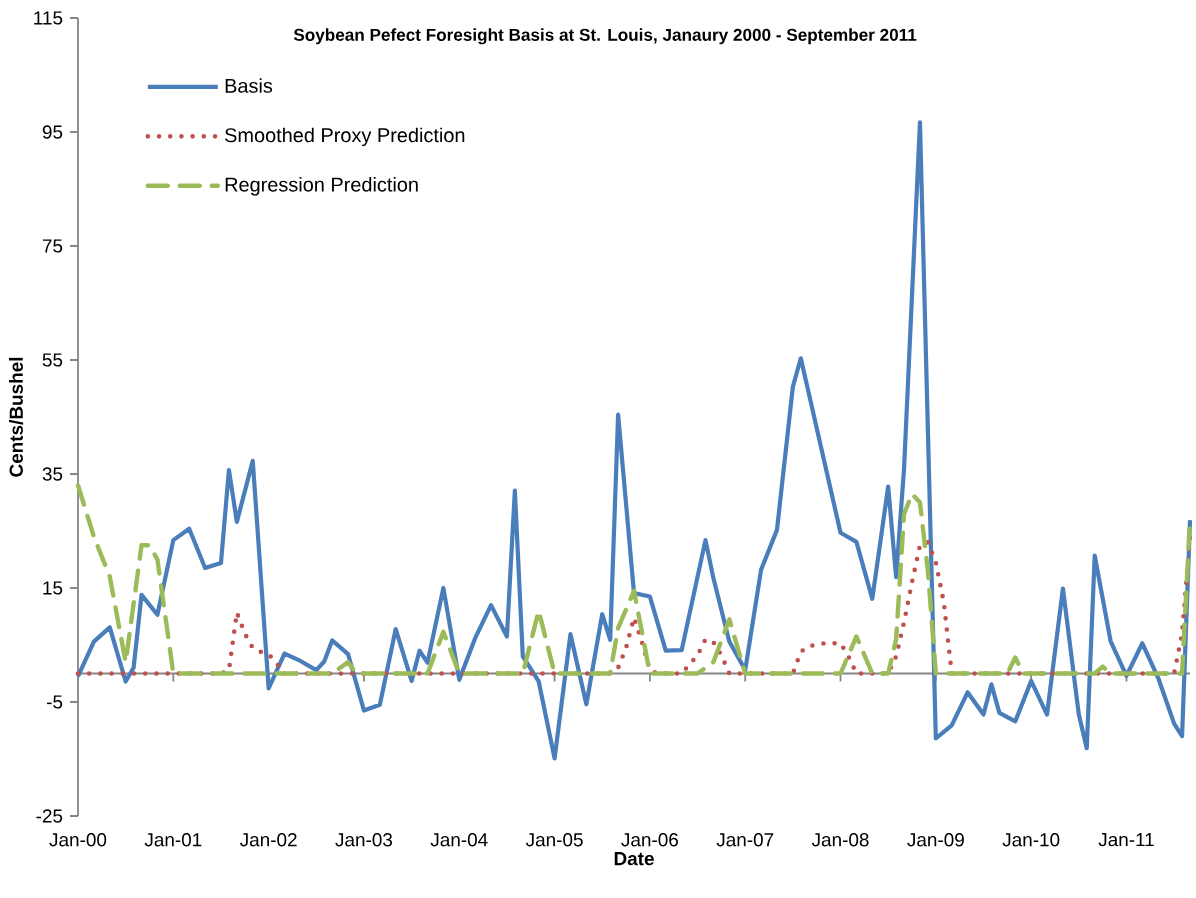 This screenshot has height=898, width=1196. What do you see at coordinates (935, 840) in the screenshot?
I see `x-tick-label: Jan-09` at bounding box center [935, 840].